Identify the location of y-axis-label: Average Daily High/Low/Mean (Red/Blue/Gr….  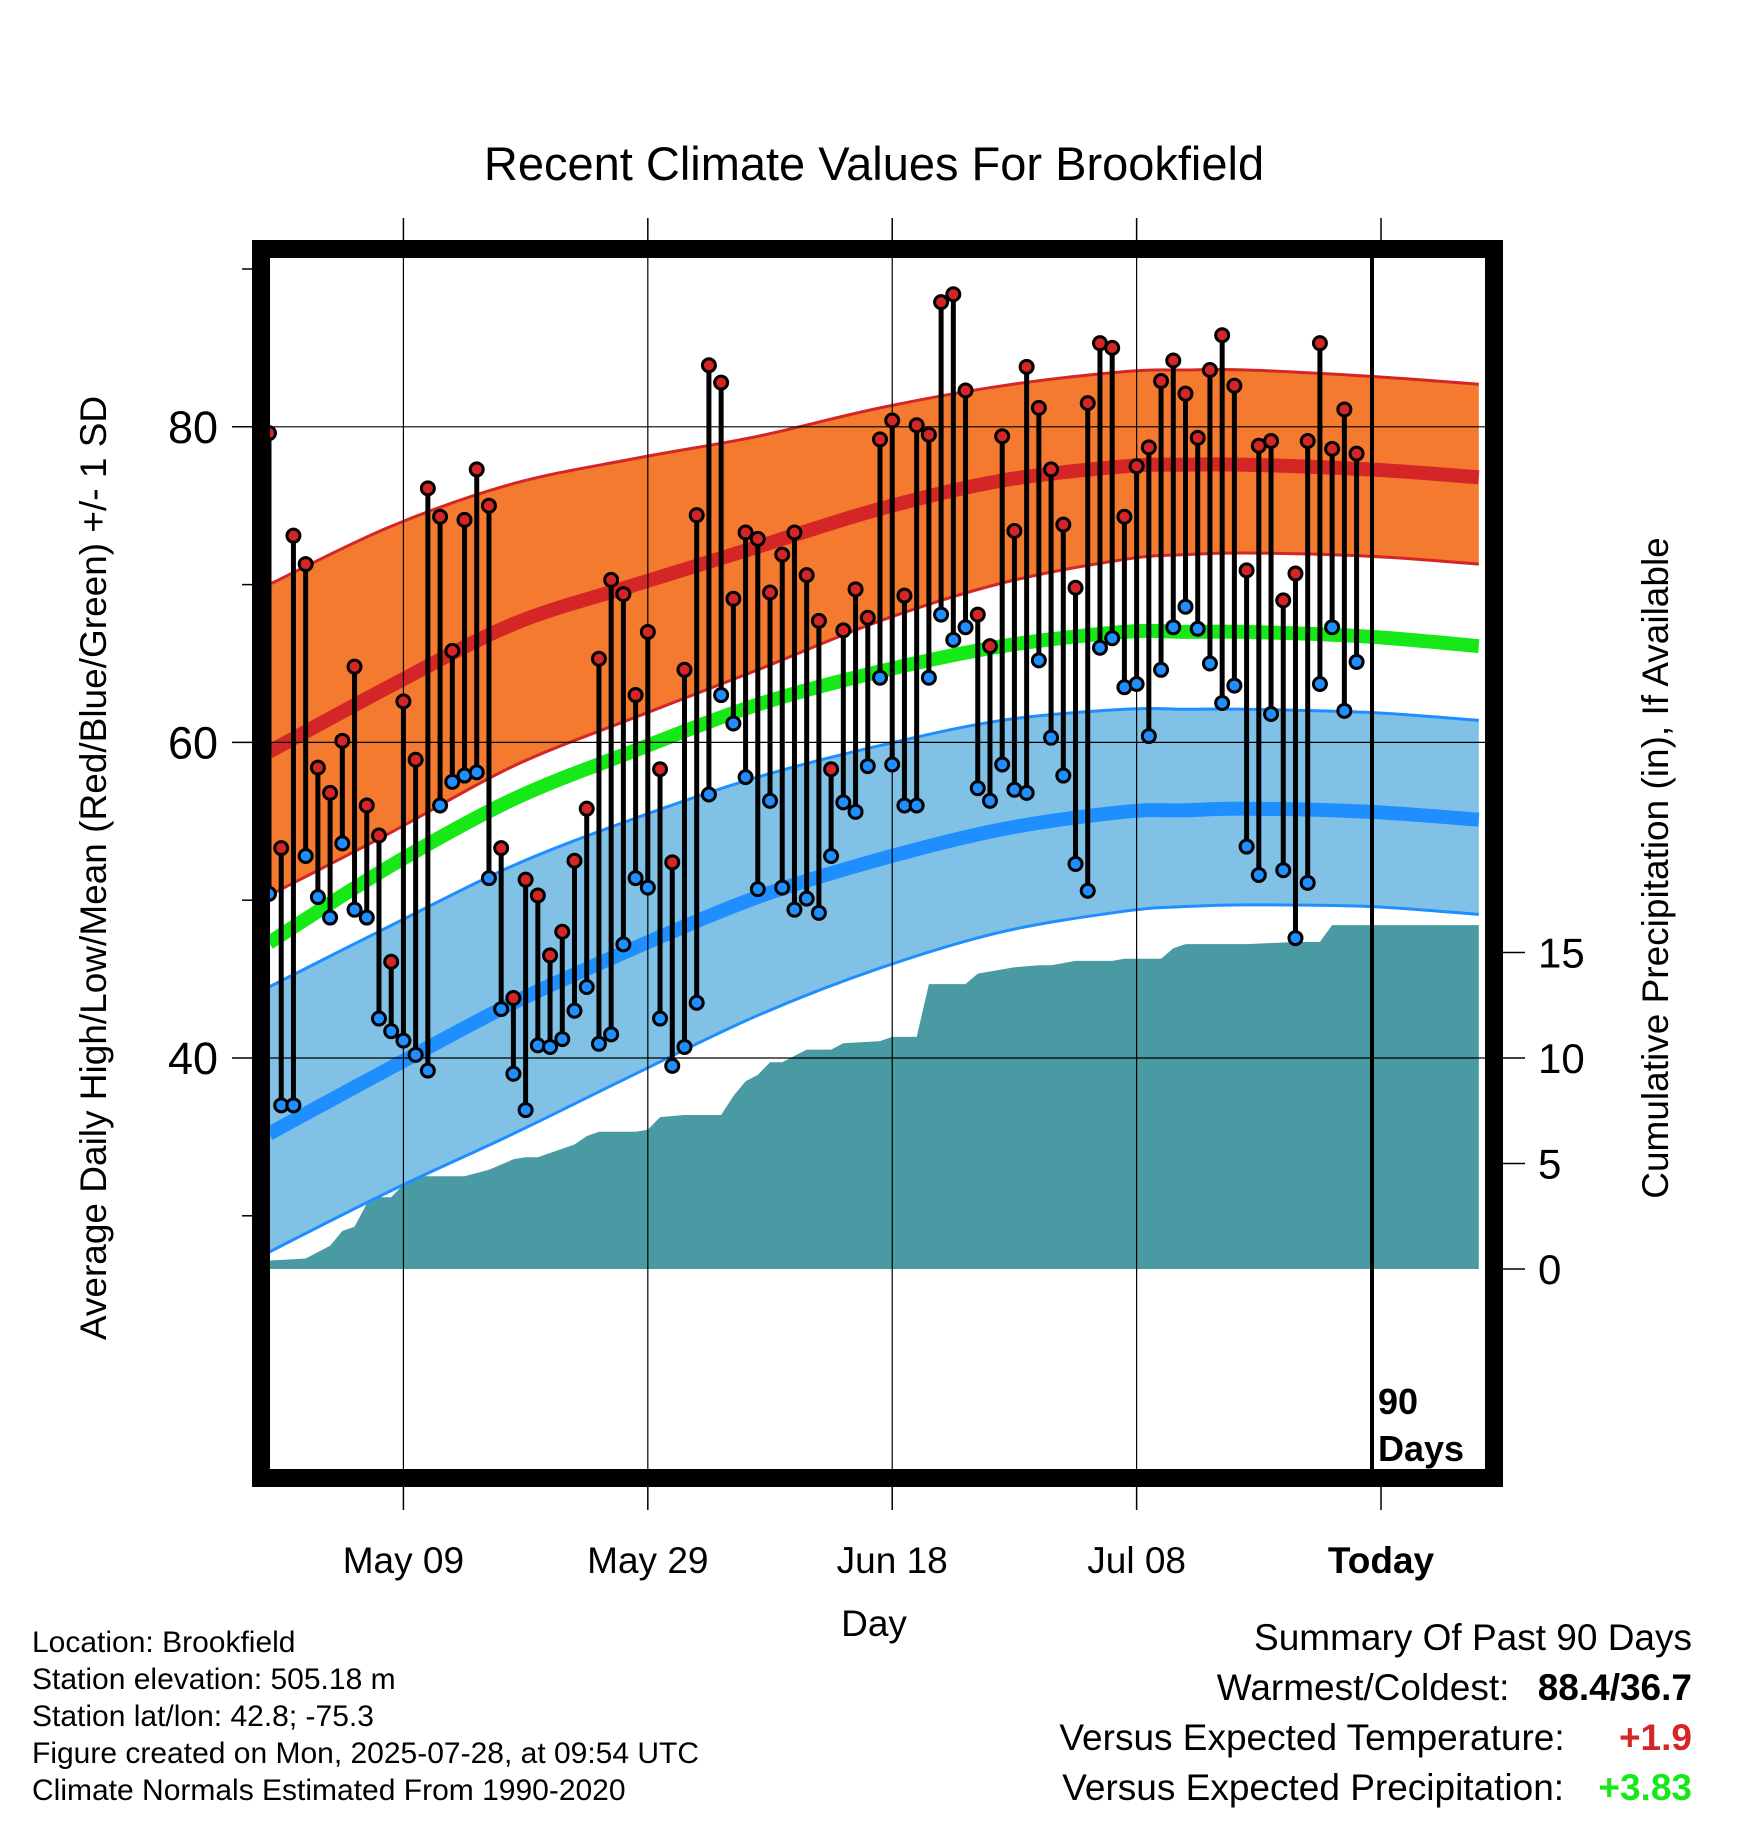
(93, 868).